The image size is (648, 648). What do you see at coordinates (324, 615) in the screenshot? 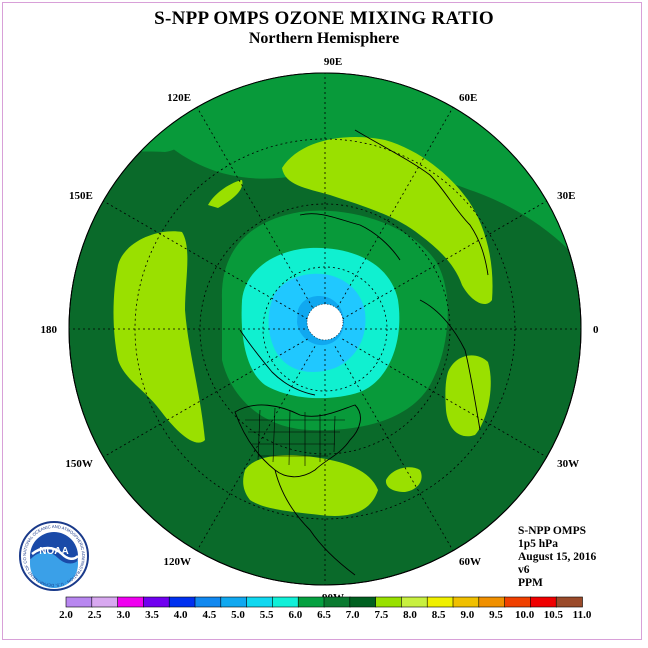
I see `colorbar-tick-label: 6.5` at bounding box center [324, 615].